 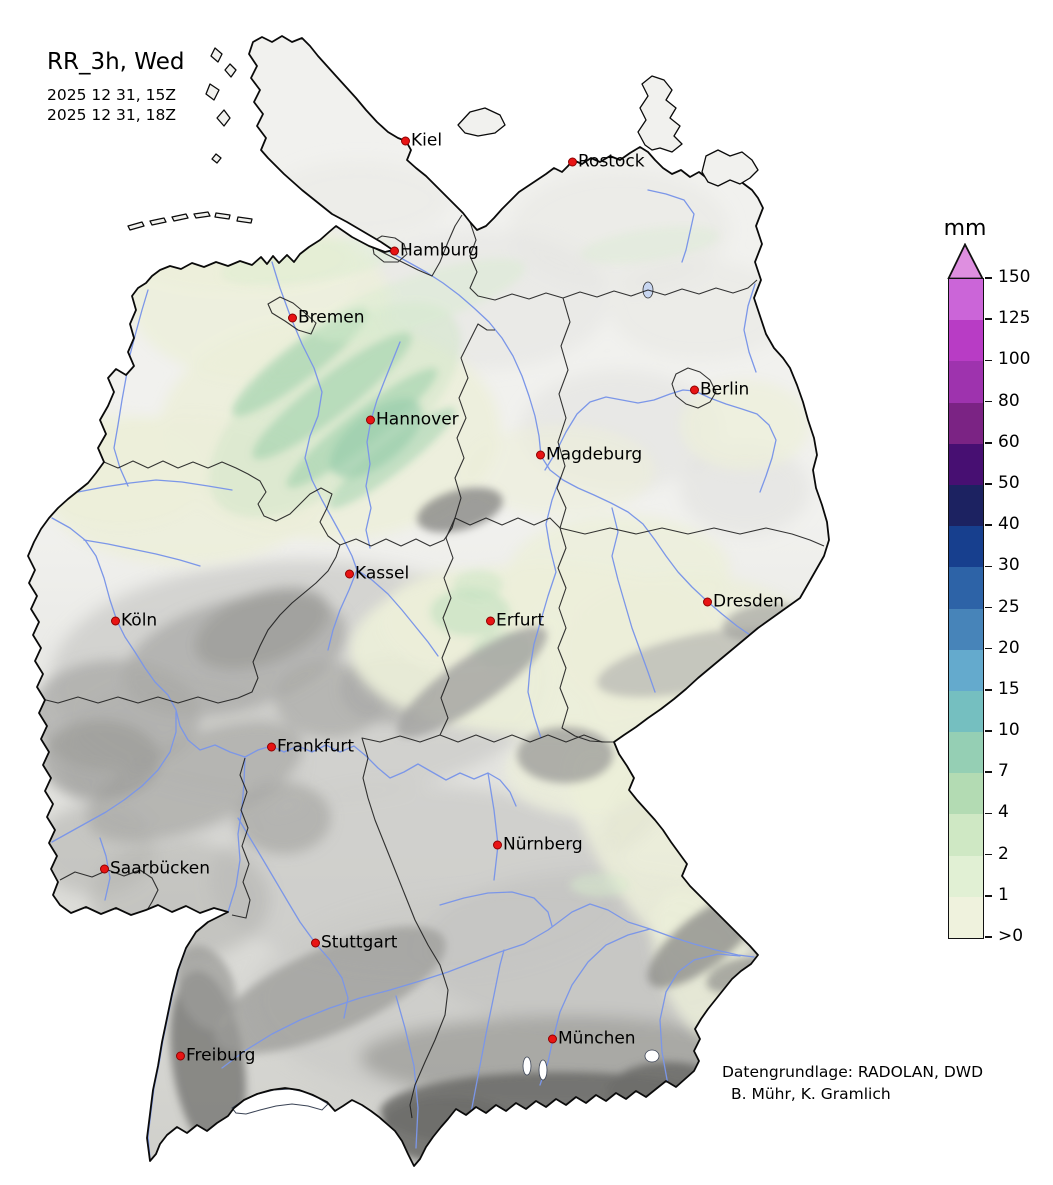 What do you see at coordinates (1009, 647) in the screenshot?
I see `colorbar-tick-label: 20` at bounding box center [1009, 647].